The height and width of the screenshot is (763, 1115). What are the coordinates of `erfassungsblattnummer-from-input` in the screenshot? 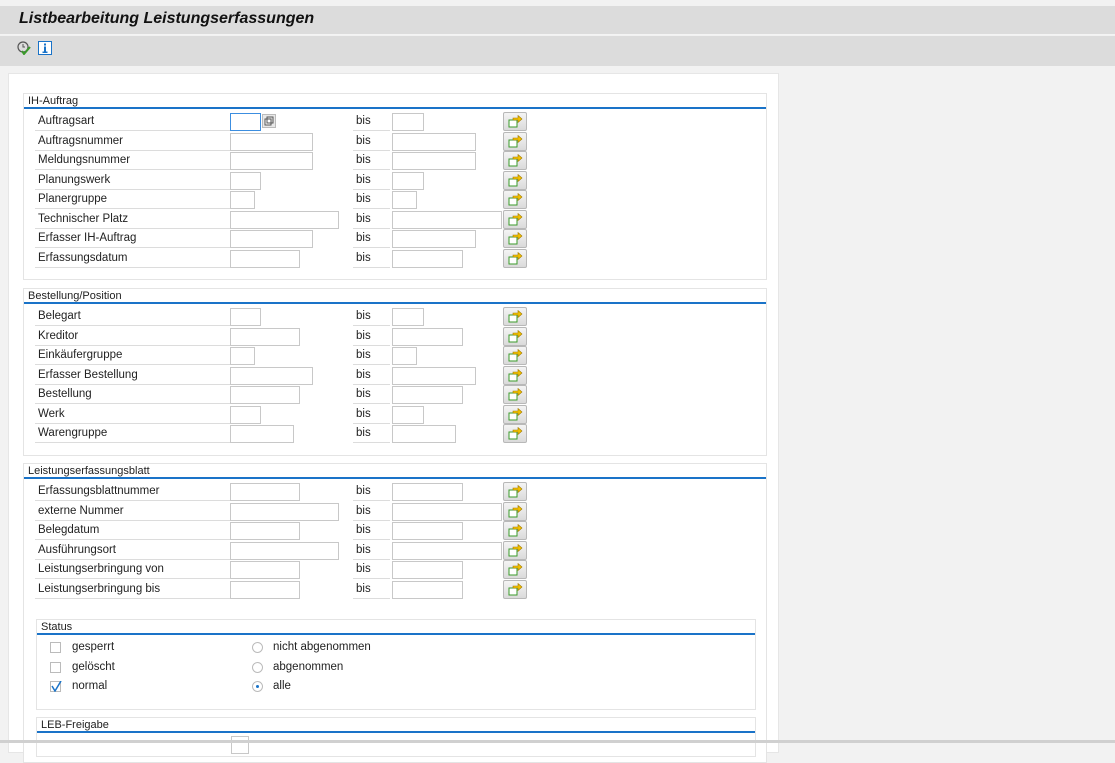 It's located at (265, 492).